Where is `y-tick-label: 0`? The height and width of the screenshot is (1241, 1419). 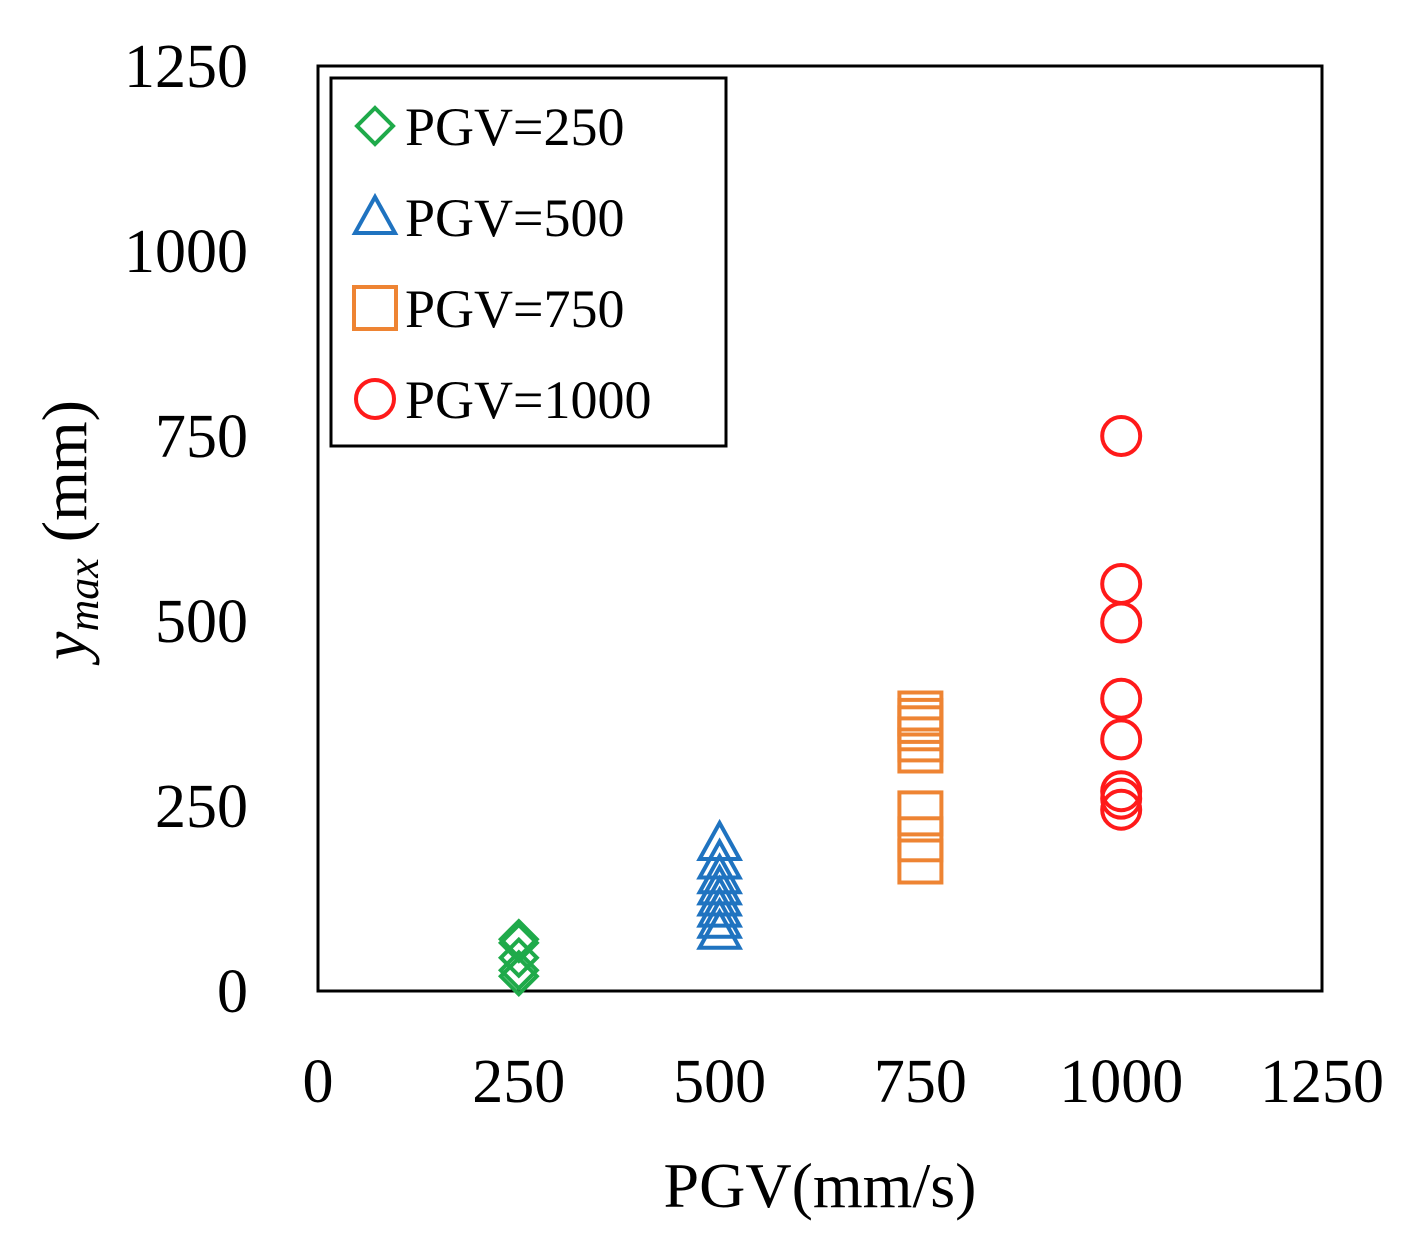
y-tick-label: 0 is located at coordinates (232, 992).